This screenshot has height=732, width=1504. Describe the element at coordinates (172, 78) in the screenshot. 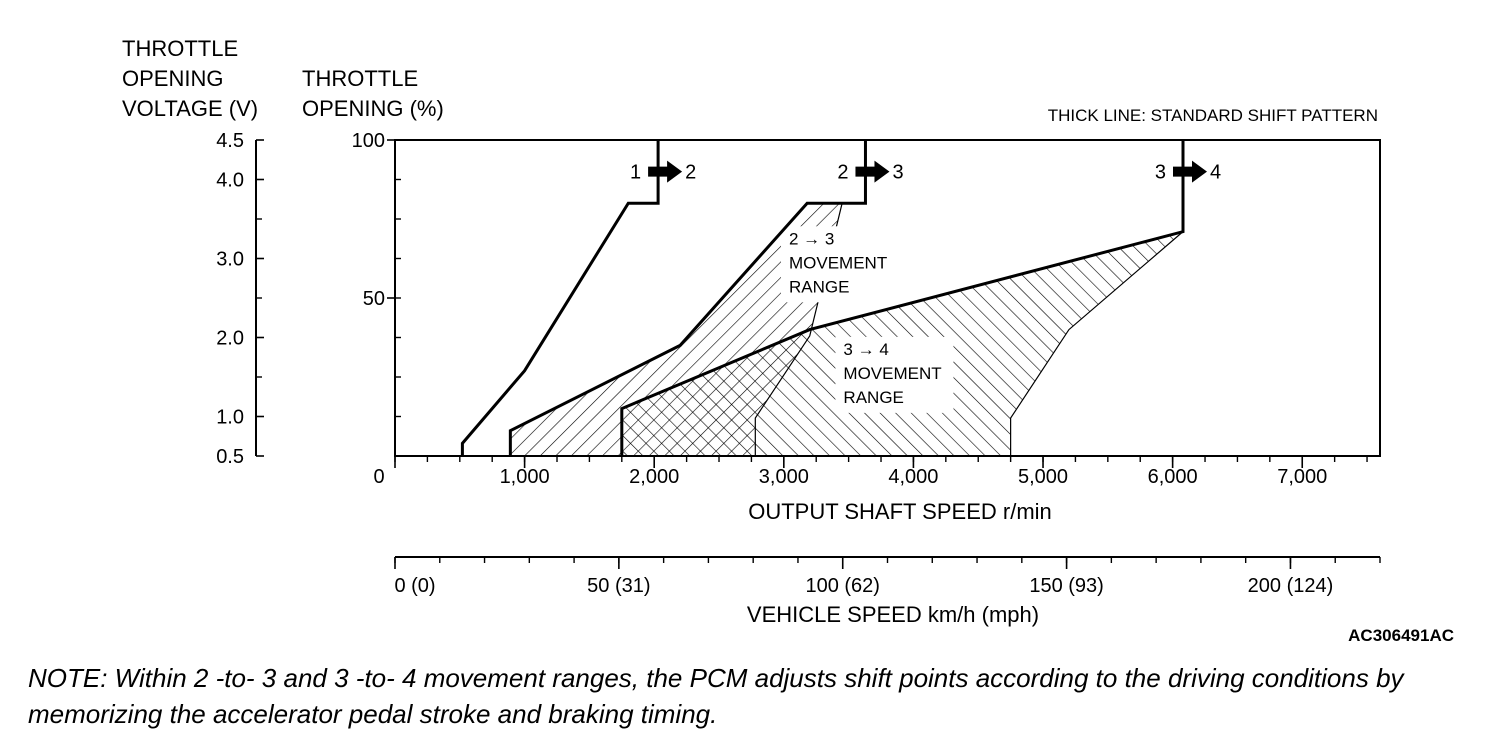

I see `voltage-axis-title-line-2: OPENING` at that location.